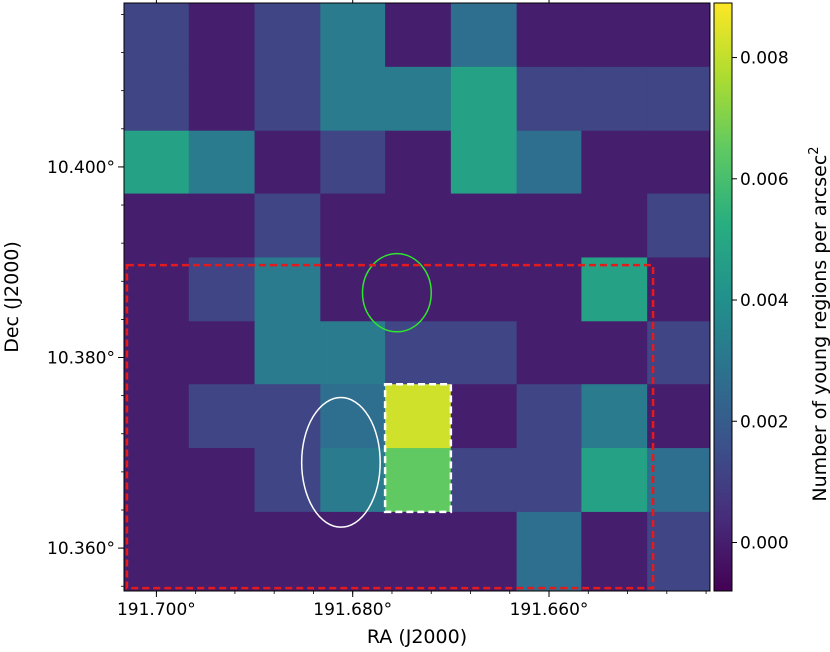 This screenshot has width=830, height=652. I want to click on y-tick-label: 10.400°, so click(81, 168).